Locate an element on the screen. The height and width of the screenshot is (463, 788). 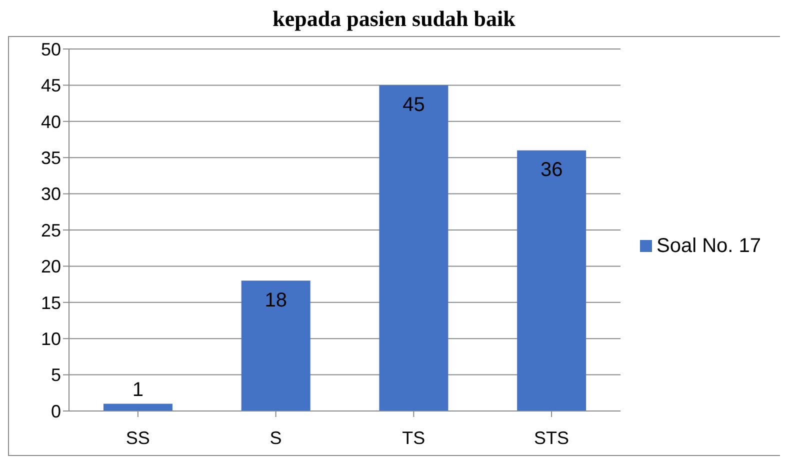
y-tick-label: 50 is located at coordinates (50, 49).